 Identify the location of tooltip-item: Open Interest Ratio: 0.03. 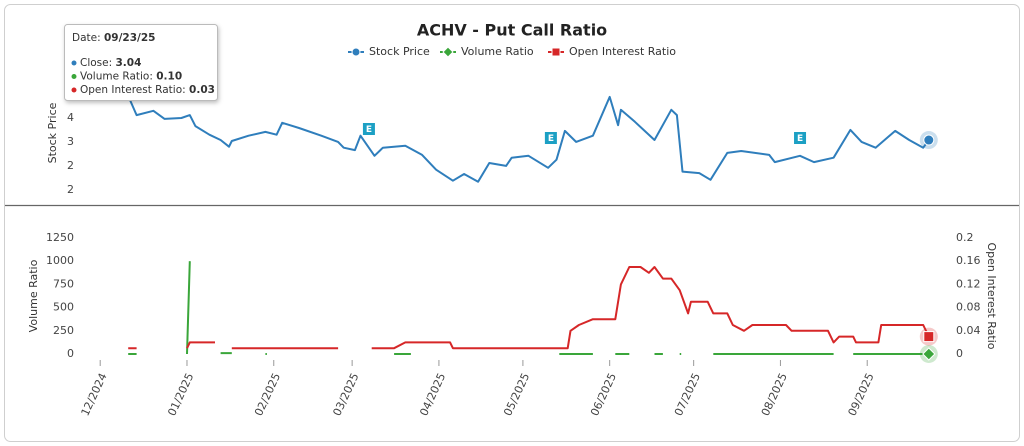
(147, 90).